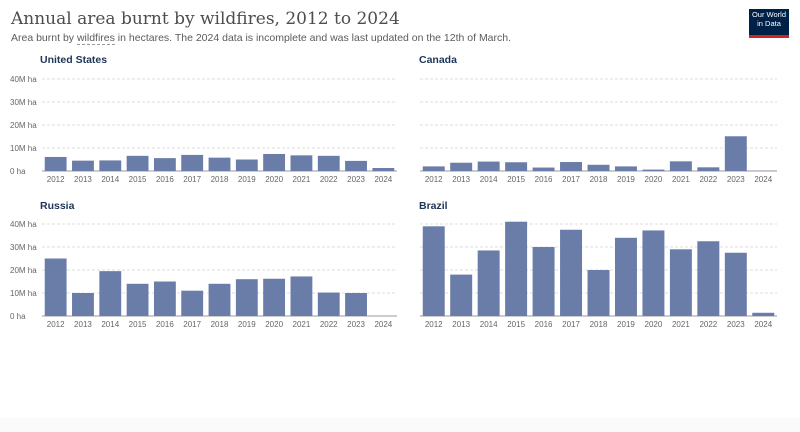 Image resolution: width=800 pixels, height=432 pixels. Describe the element at coordinates (383, 179) in the screenshot. I see `united-states-x-tick-label: 2024` at that location.